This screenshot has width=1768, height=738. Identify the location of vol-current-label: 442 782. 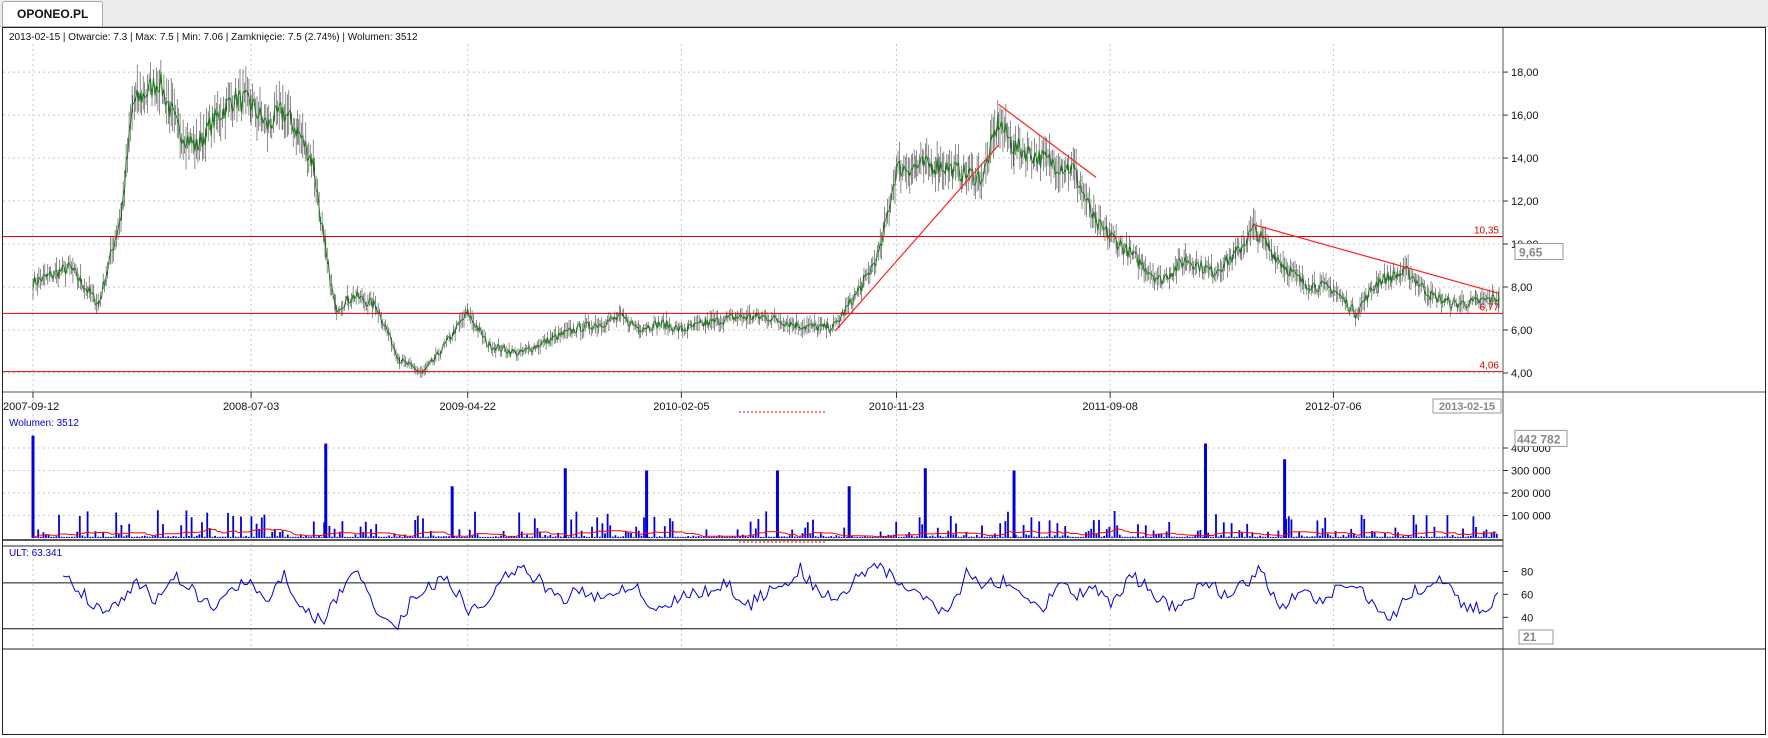
(1539, 439).